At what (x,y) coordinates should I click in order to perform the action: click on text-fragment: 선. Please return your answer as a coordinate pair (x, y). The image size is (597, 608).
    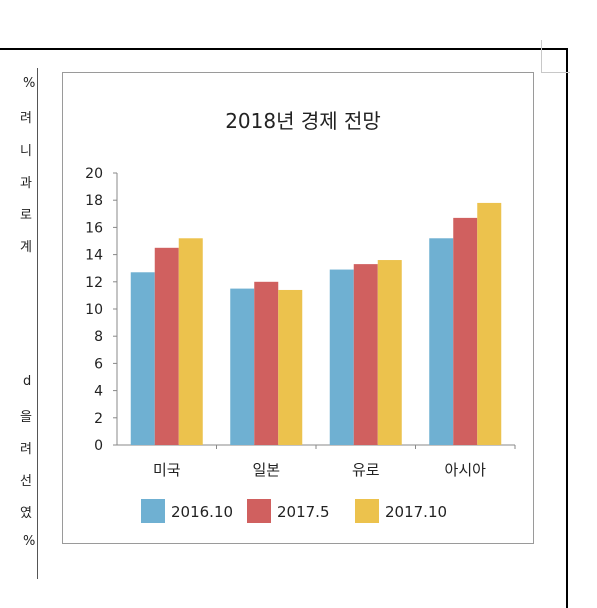
    Looking at the image, I should click on (26, 481).